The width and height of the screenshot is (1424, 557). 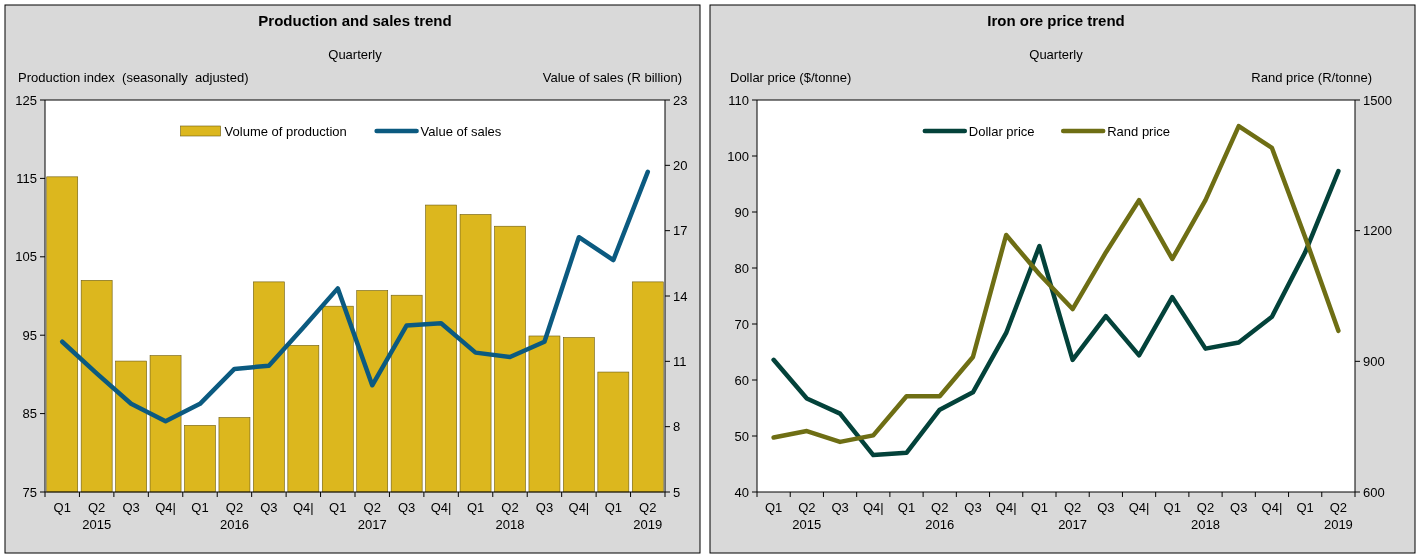 What do you see at coordinates (26, 100) in the screenshot?
I see `y-tick-label: 125` at bounding box center [26, 100].